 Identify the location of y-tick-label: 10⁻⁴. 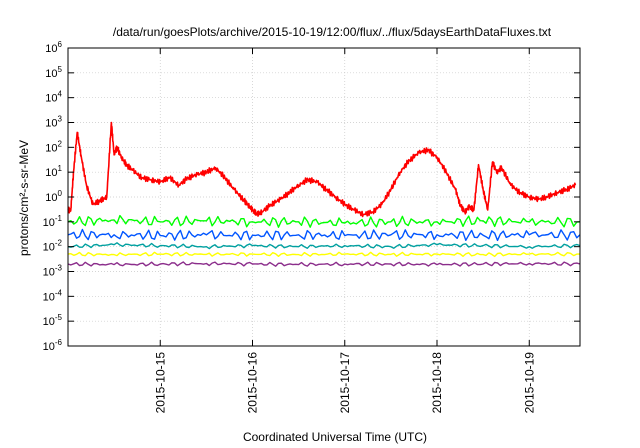
(53, 295).